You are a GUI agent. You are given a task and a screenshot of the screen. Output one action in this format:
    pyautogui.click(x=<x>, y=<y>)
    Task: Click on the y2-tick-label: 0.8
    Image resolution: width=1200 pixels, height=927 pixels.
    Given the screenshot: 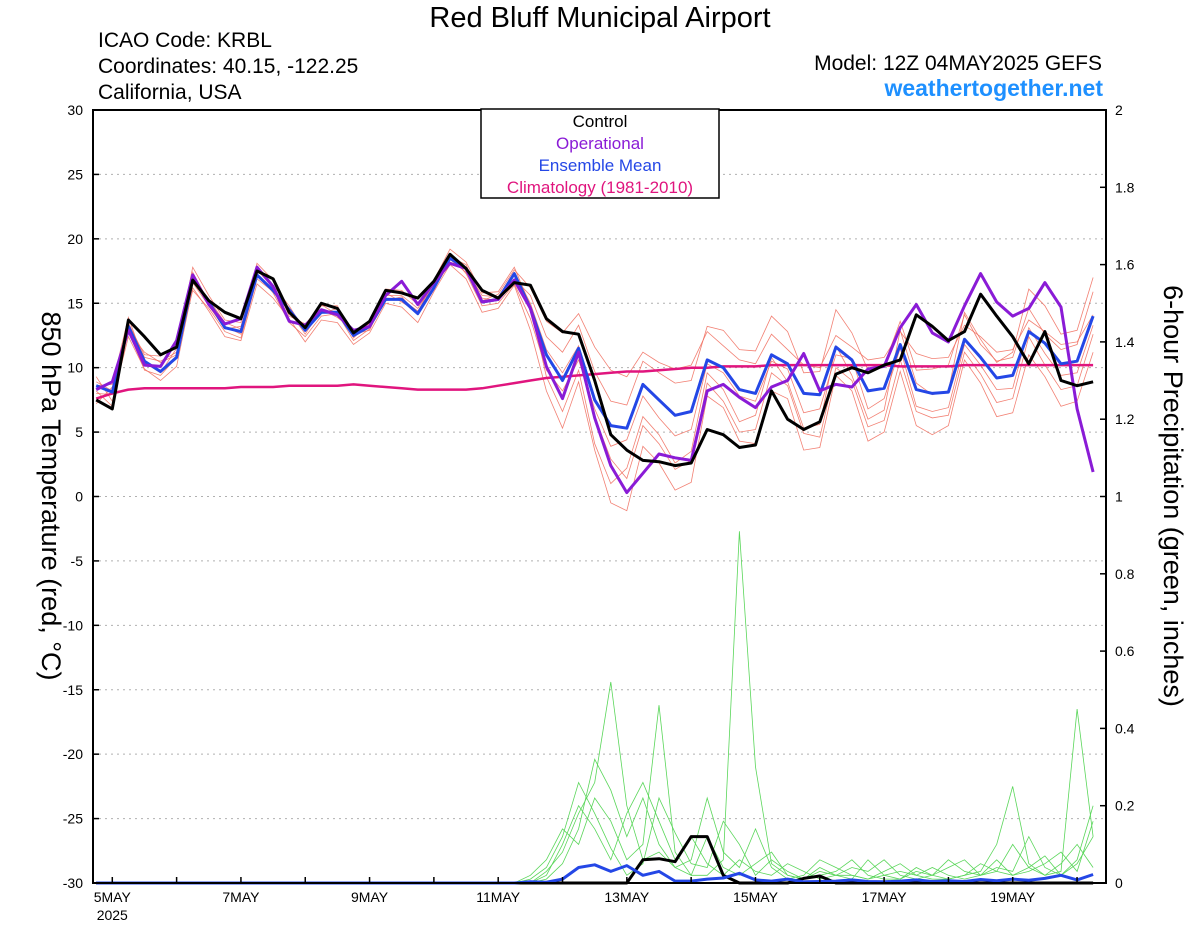 What is the action you would take?
    pyautogui.click(x=1125, y=574)
    